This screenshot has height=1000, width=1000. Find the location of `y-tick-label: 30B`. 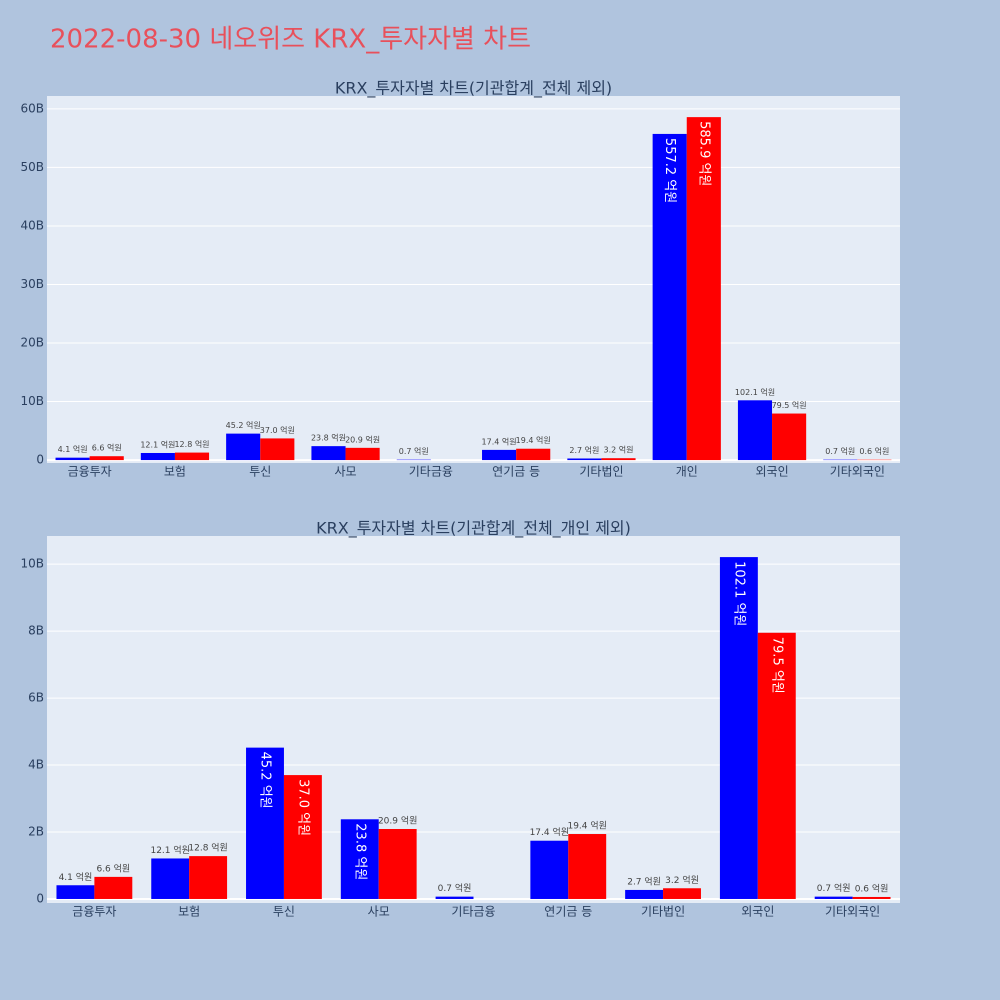

y-tick-label: 30B is located at coordinates (32, 284).